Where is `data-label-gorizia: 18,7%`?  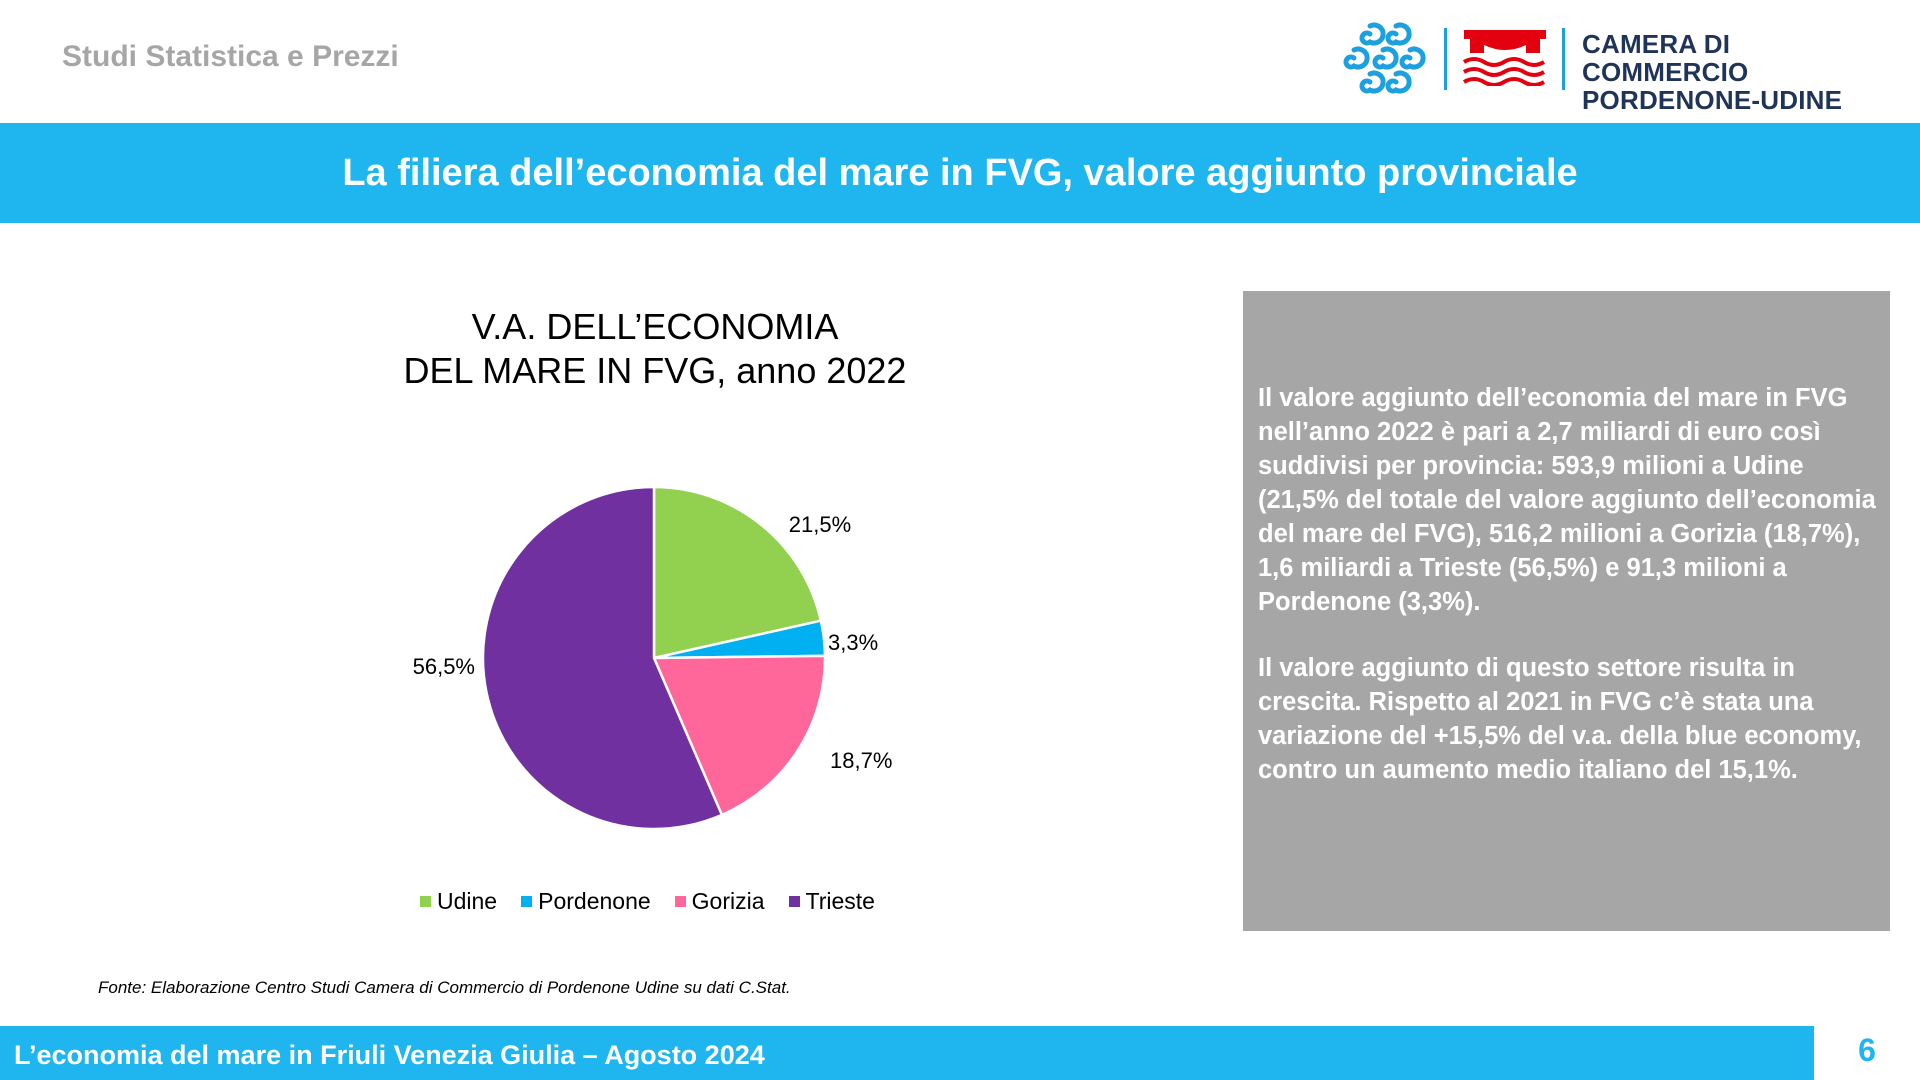
data-label-gorizia: 18,7% is located at coordinates (861, 760).